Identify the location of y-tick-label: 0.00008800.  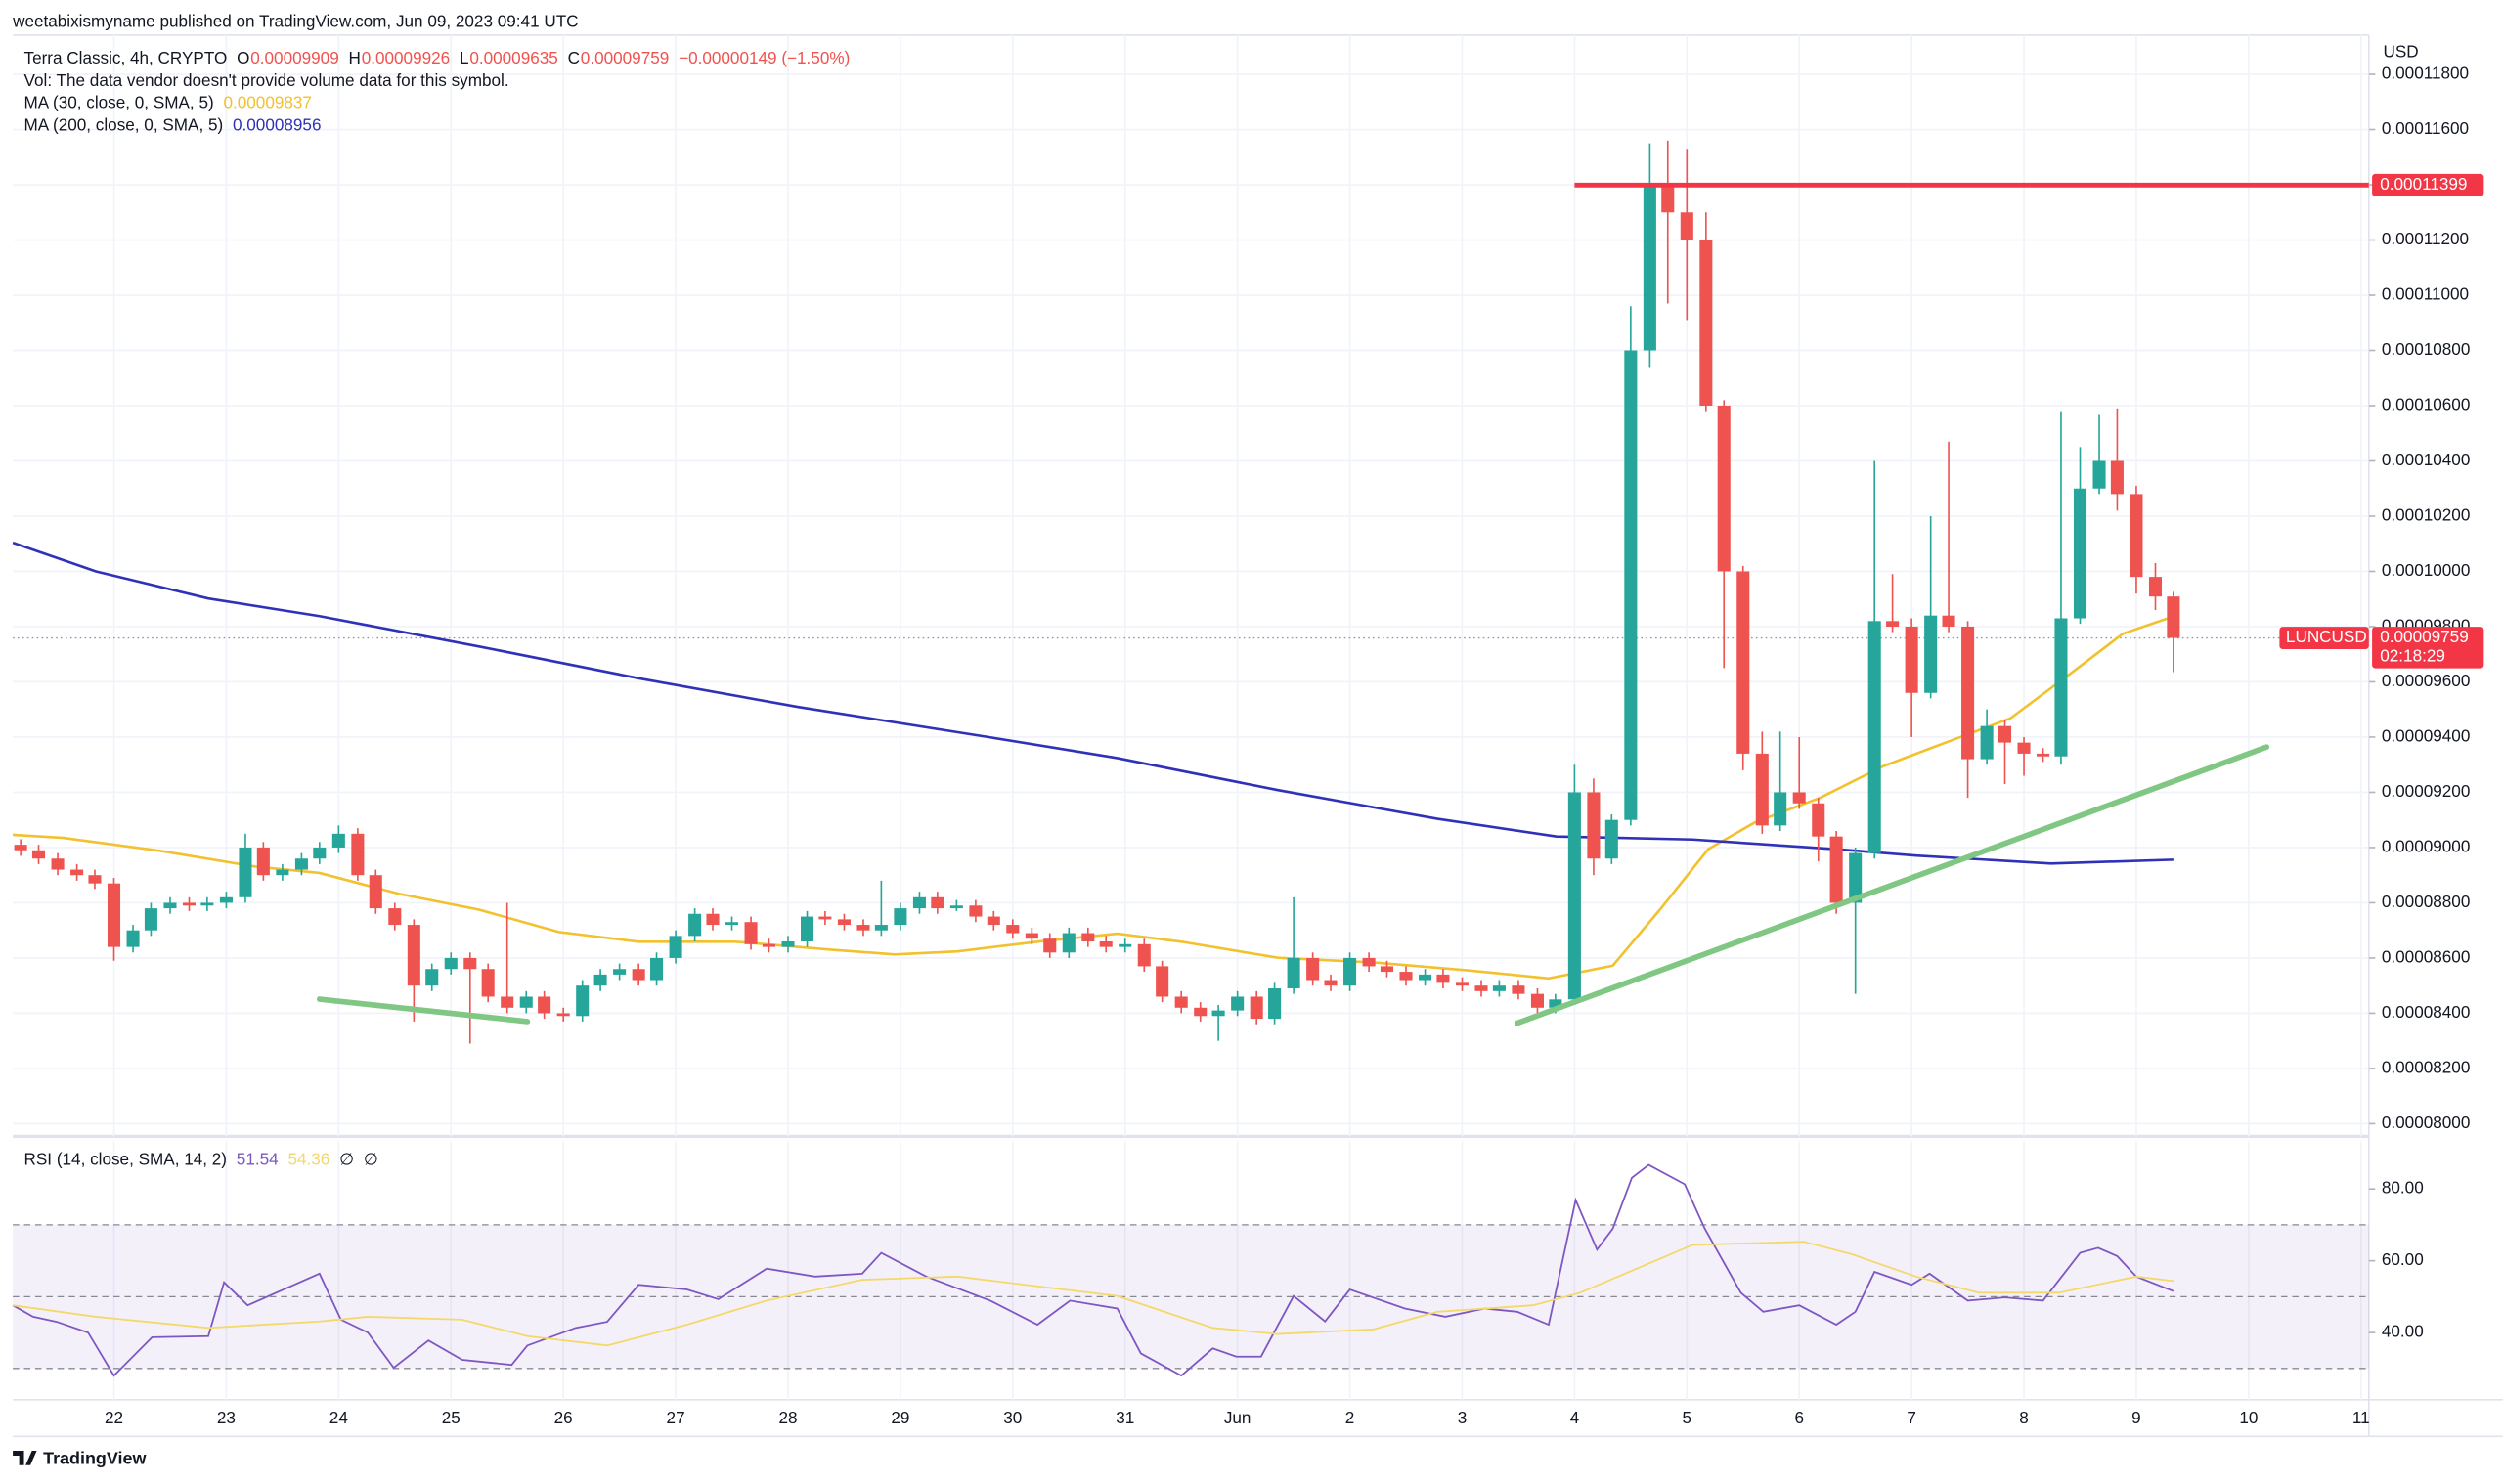
(2426, 901).